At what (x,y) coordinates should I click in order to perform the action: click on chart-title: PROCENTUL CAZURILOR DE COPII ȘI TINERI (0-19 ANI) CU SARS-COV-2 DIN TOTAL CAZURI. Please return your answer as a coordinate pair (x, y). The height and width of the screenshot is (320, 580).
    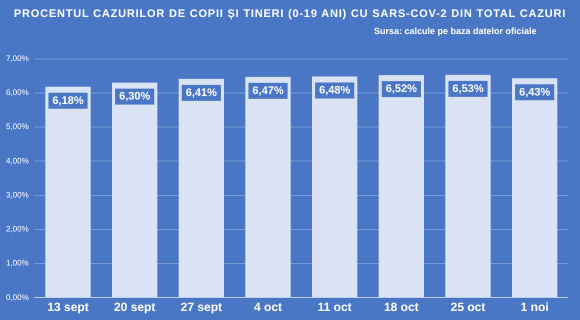
    Looking at the image, I should click on (290, 14).